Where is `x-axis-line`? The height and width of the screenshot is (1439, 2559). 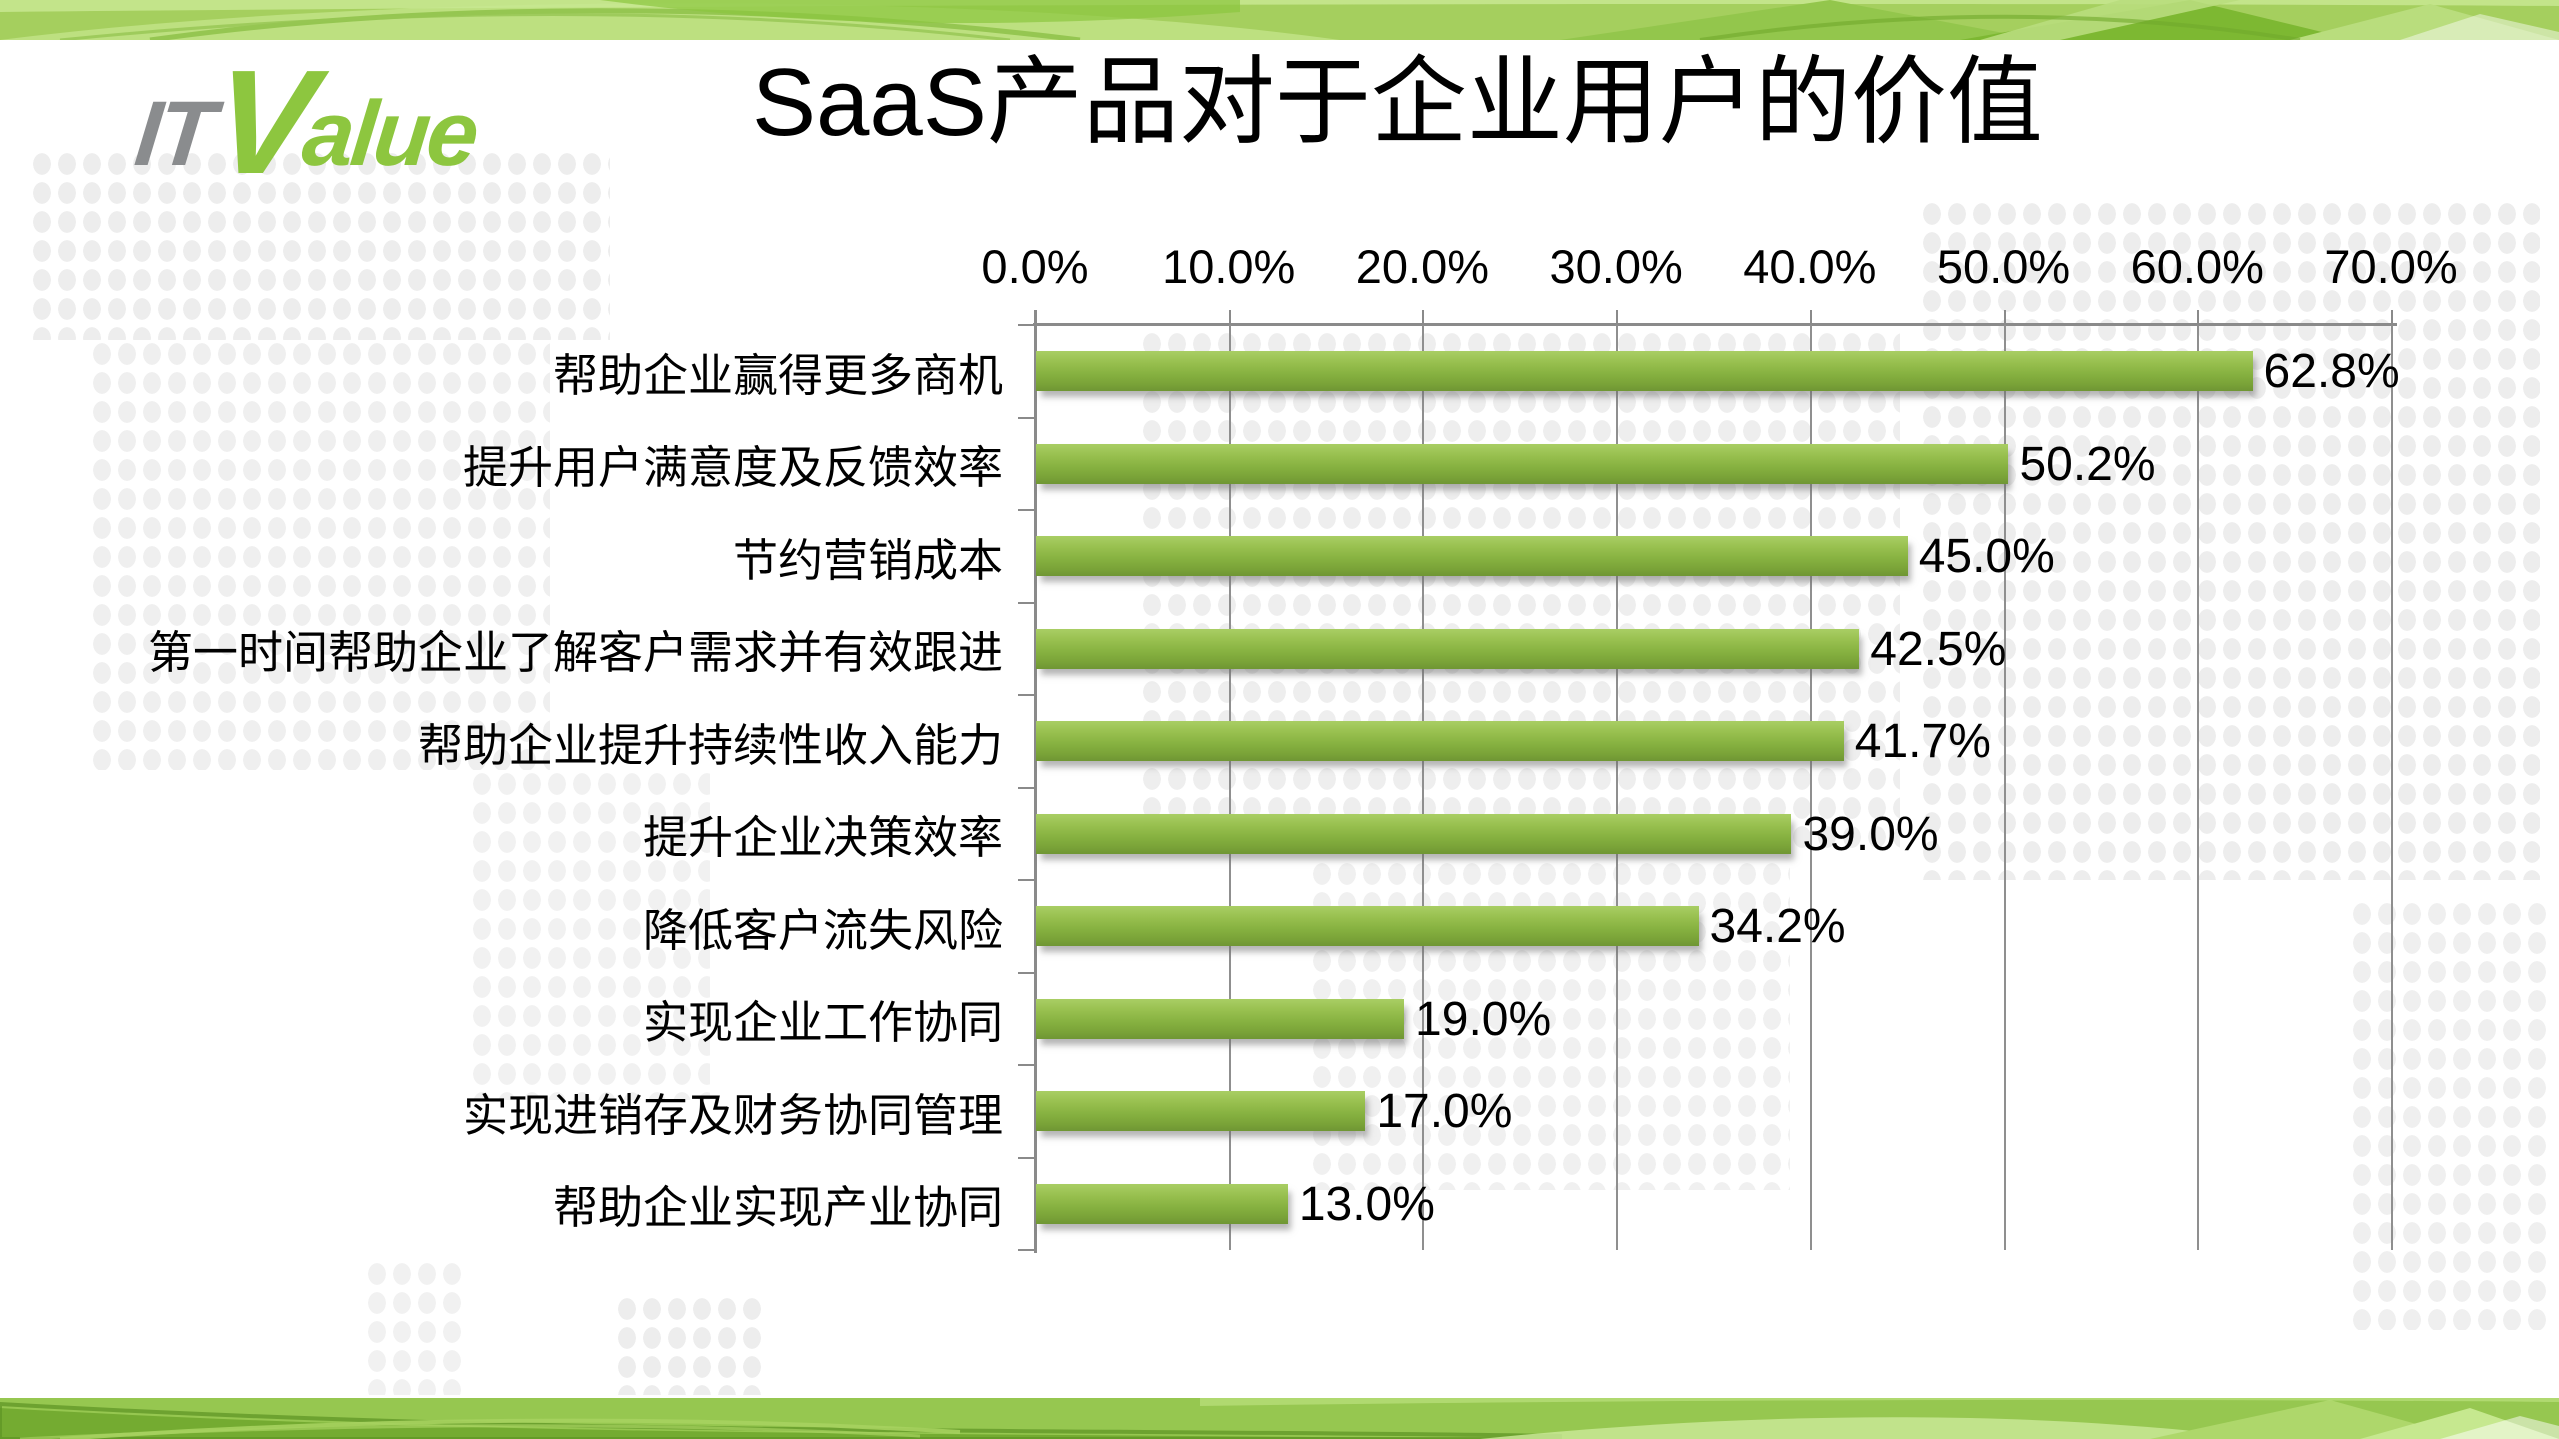 x-axis-line is located at coordinates (1715, 324).